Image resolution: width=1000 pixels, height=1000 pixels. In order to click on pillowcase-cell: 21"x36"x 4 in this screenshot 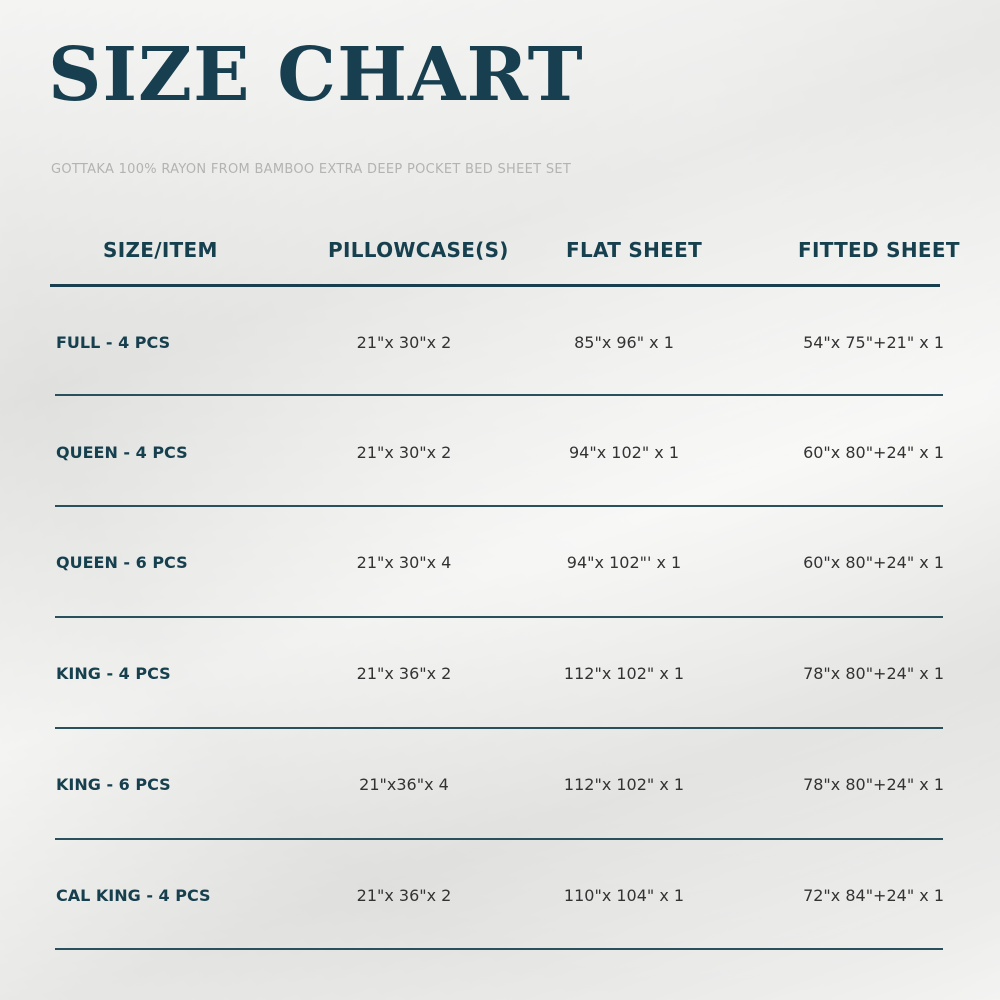, I will do `click(404, 784)`.